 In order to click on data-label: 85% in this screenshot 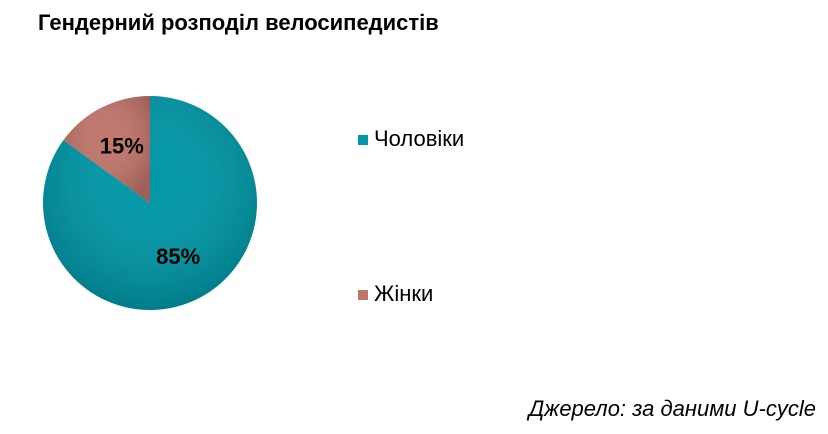, I will do `click(178, 256)`.